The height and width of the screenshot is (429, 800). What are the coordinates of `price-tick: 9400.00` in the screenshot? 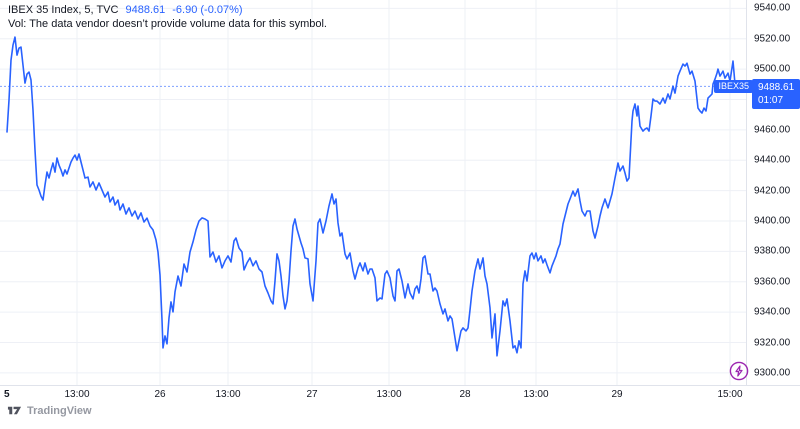 It's located at (772, 221).